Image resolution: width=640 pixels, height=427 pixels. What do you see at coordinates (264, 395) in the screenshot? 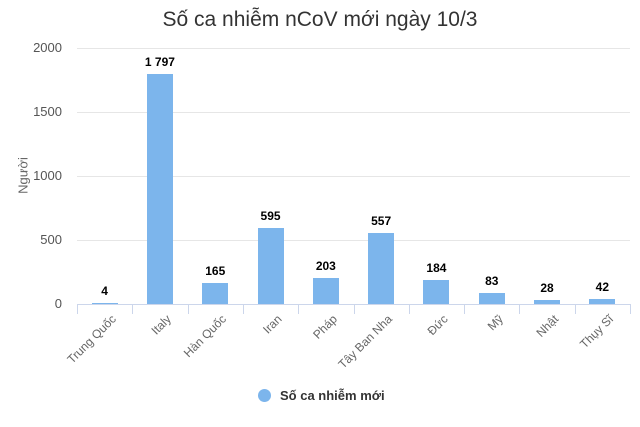
I see `legend-marker-icon` at bounding box center [264, 395].